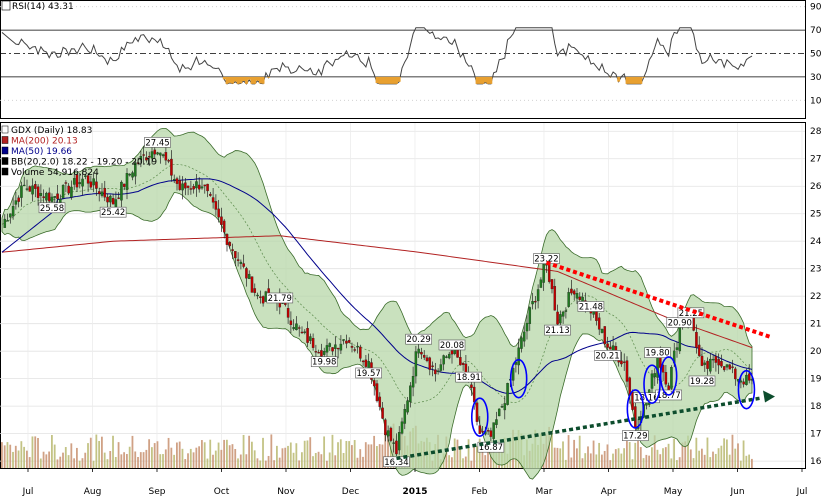 Image resolution: width=825 pixels, height=499 pixels. Describe the element at coordinates (452, 346) in the screenshot. I see `annotation-label: 20.08` at that location.